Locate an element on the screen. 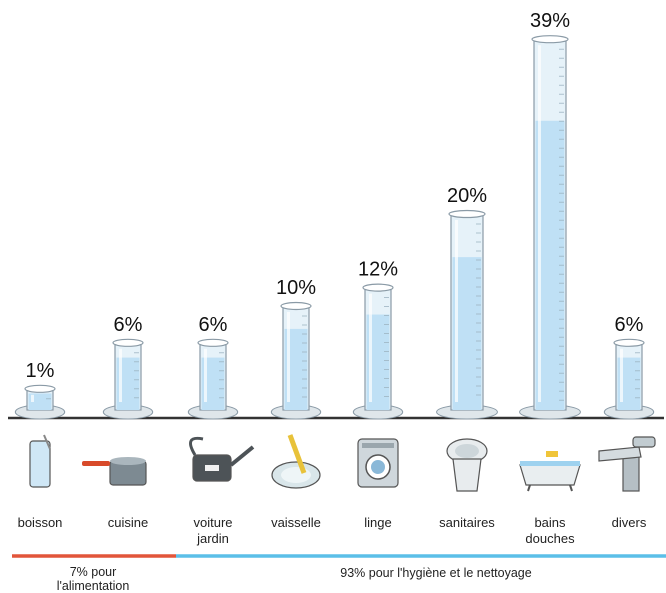 This screenshot has height=593, width=666. cylinder-voiture-jardin is located at coordinates (213, 379).